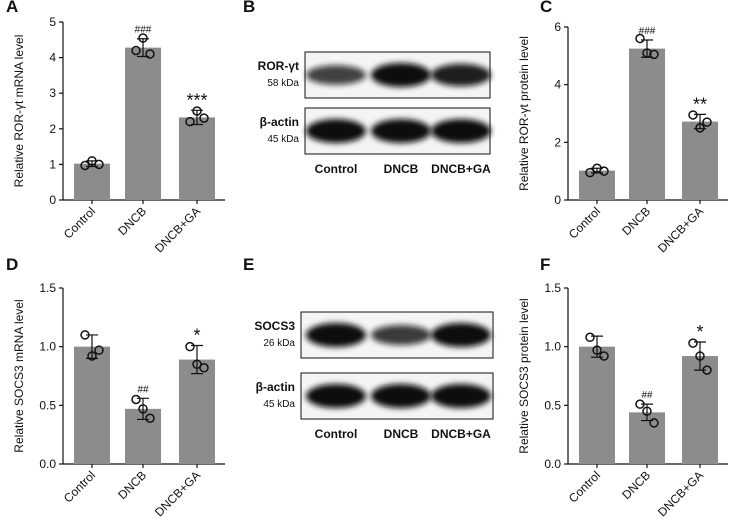 The image size is (753, 524). I want to click on significance: ***, so click(196, 100).